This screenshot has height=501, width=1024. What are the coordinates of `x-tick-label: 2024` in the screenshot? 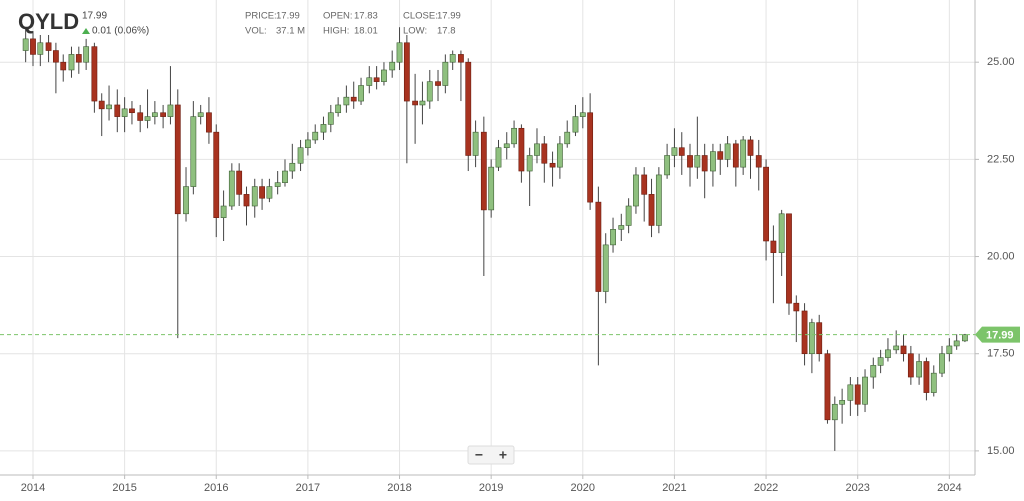 It's located at (949, 488).